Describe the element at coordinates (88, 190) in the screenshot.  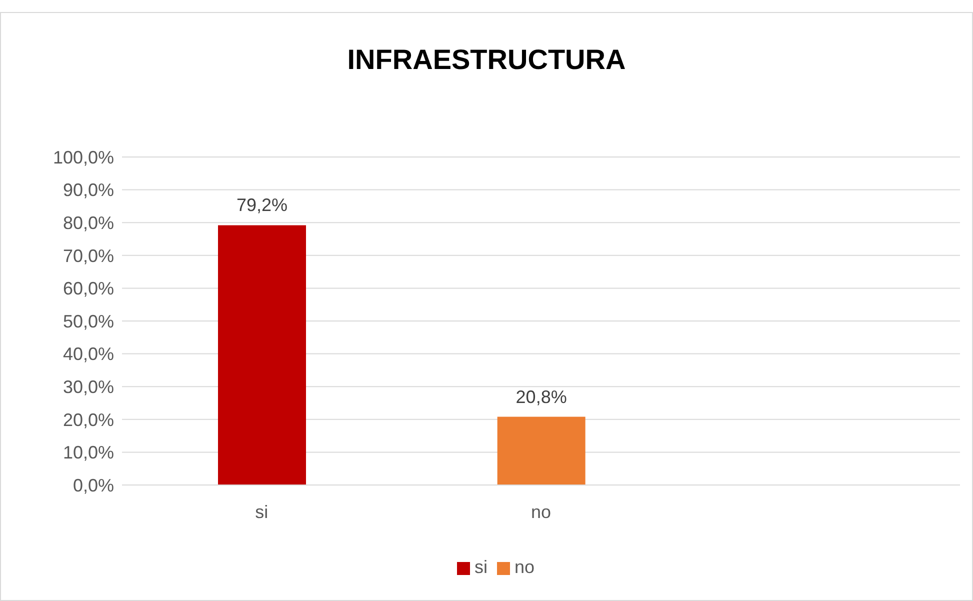
I see `y-tick-label: 90,0%` at that location.